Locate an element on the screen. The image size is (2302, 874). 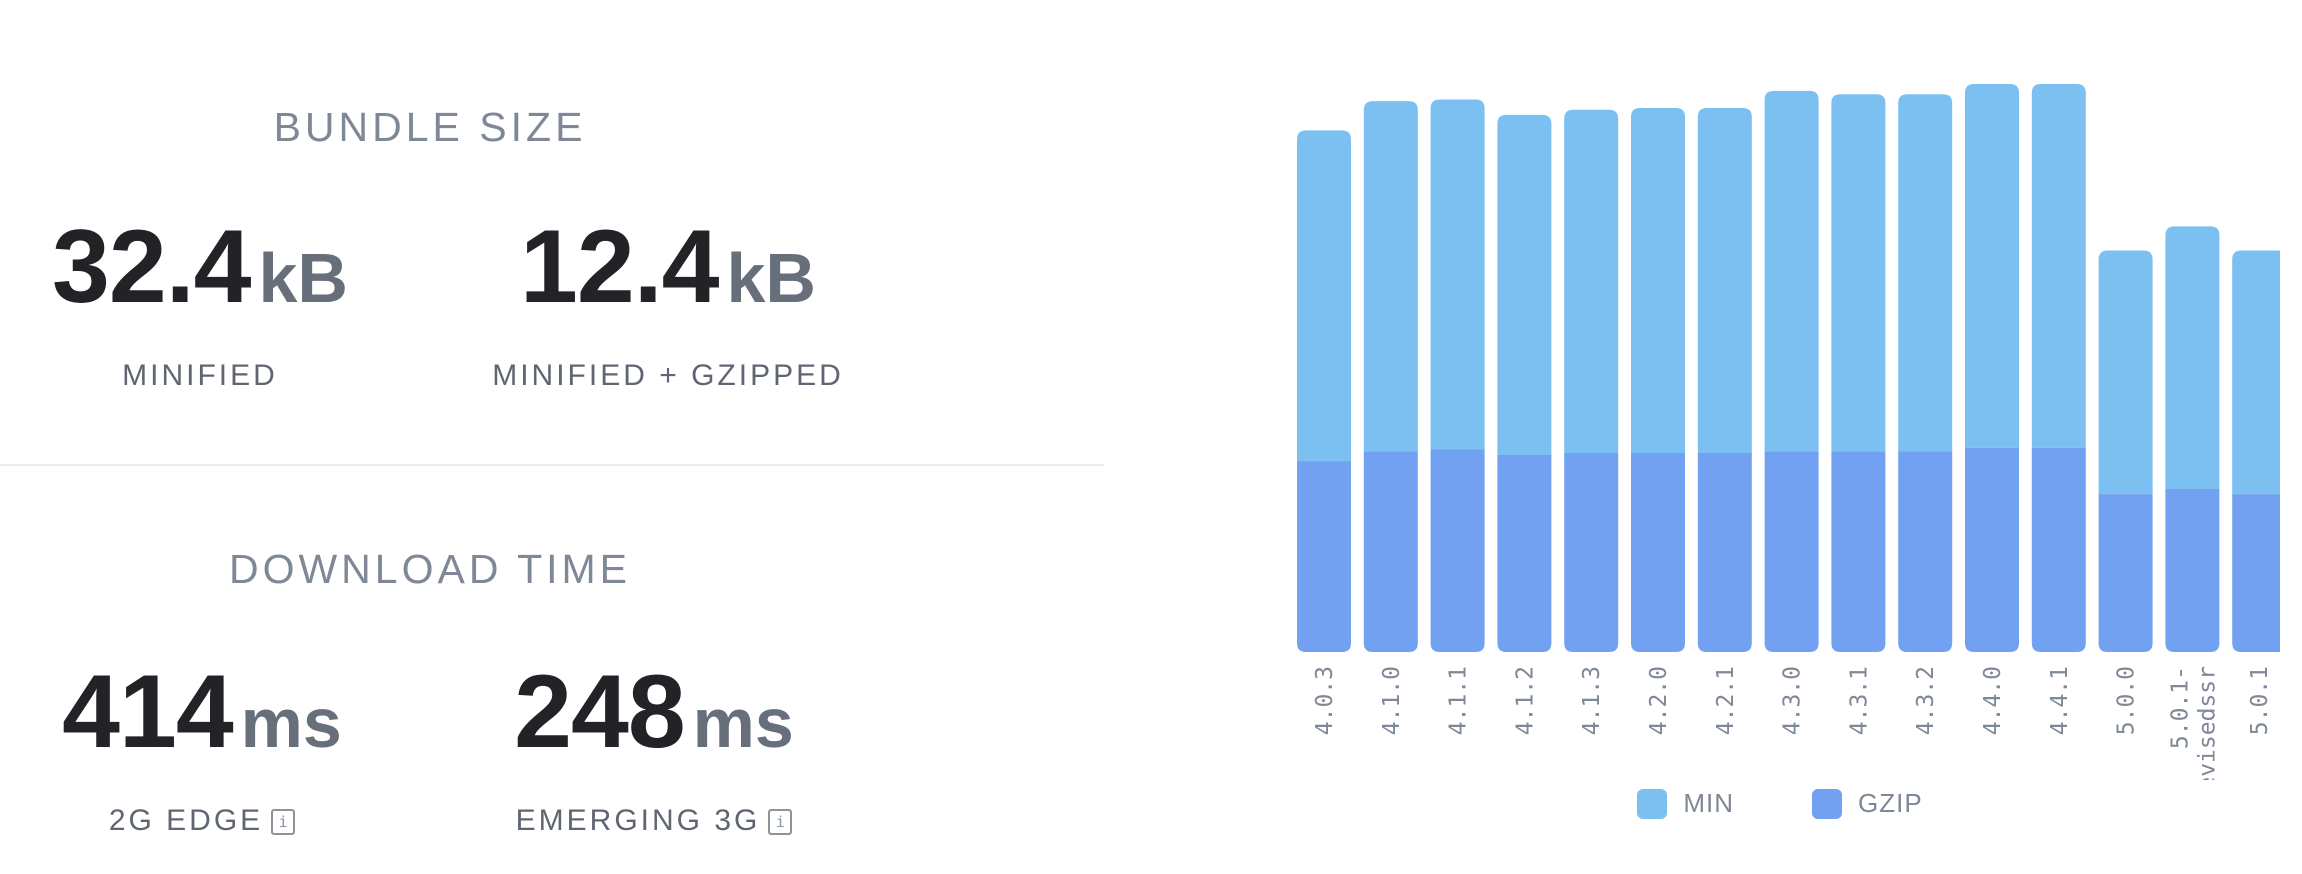
x-tick-label: 4.0.3 is located at coordinates (1325, 700).